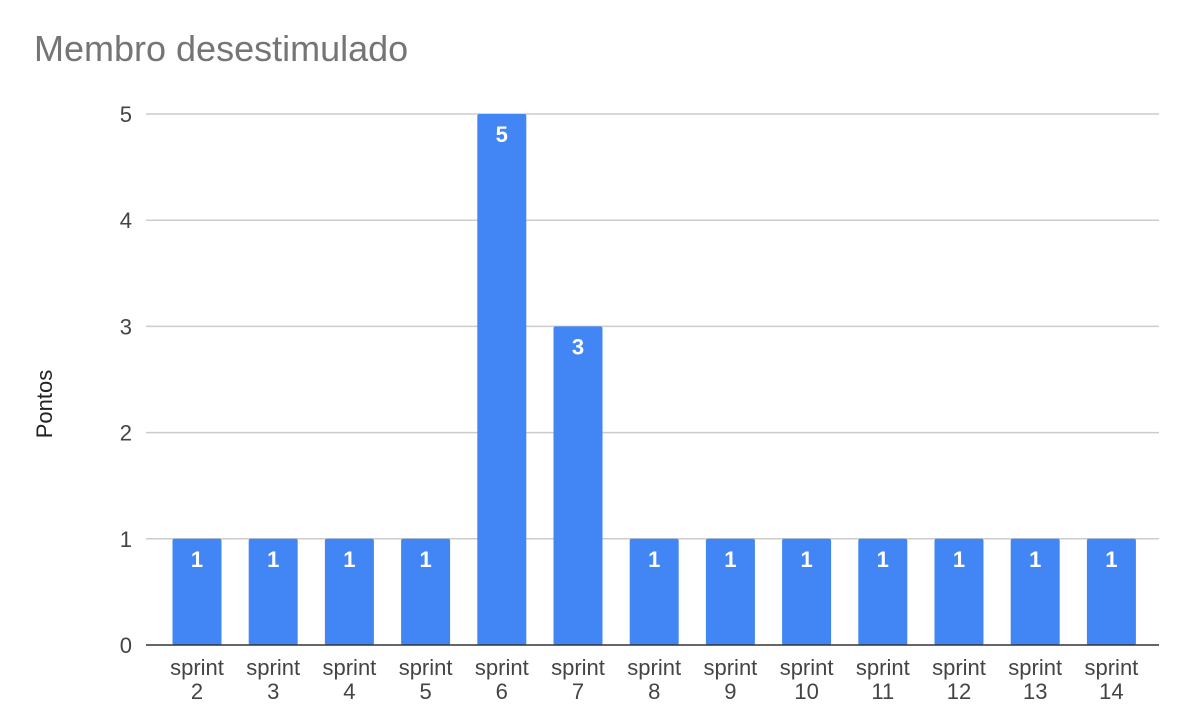 This screenshot has height=726, width=1192. I want to click on chart-title: Membro desestimulado, so click(221, 48).